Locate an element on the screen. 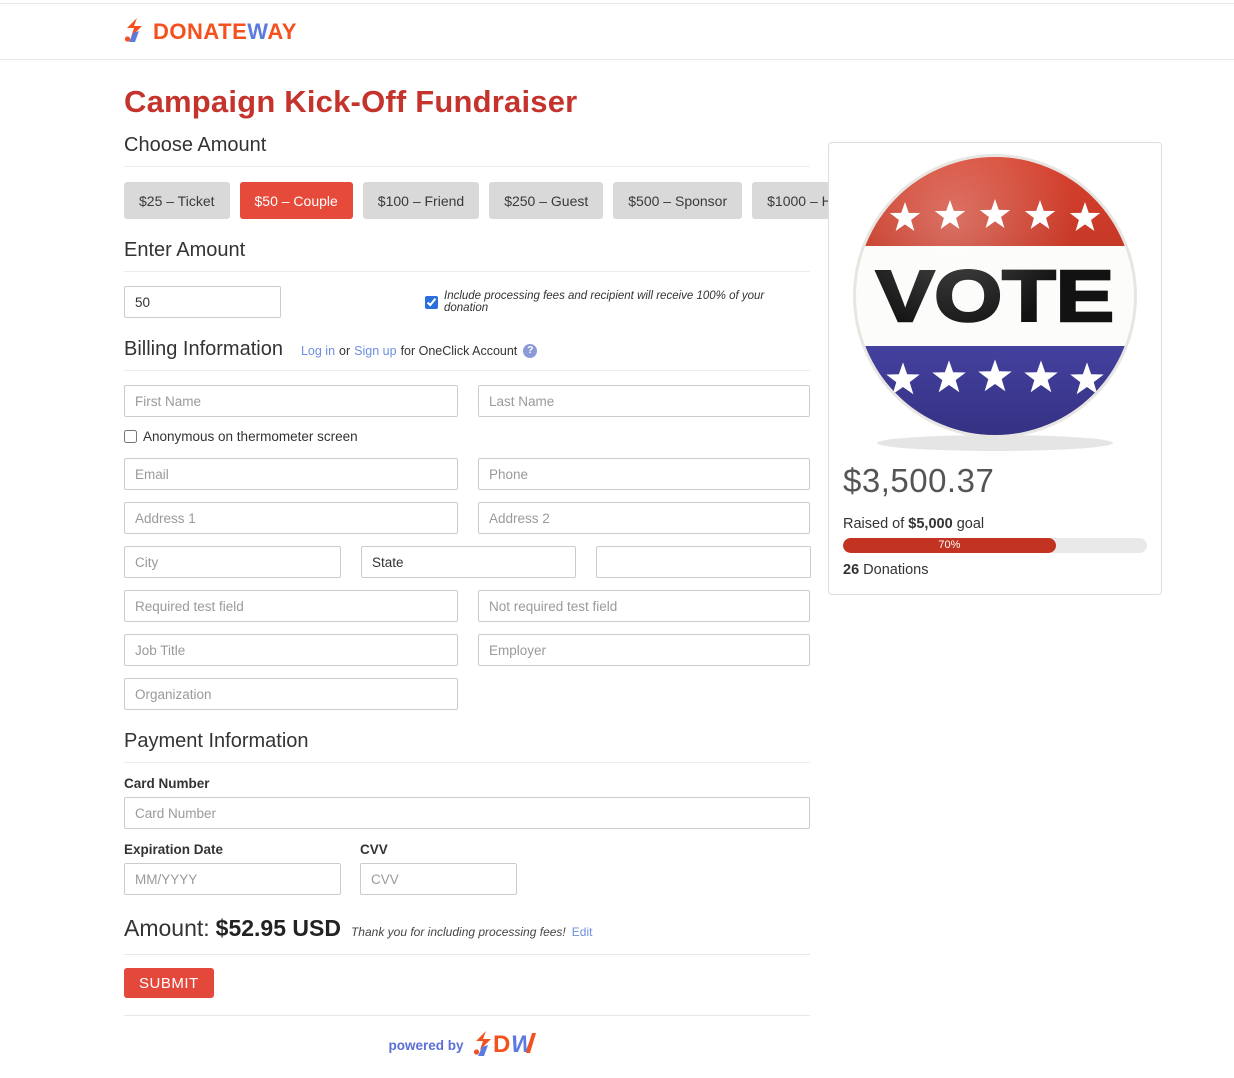 The height and width of the screenshot is (1078, 1234). card-number-label: Card Number is located at coordinates (167, 783).